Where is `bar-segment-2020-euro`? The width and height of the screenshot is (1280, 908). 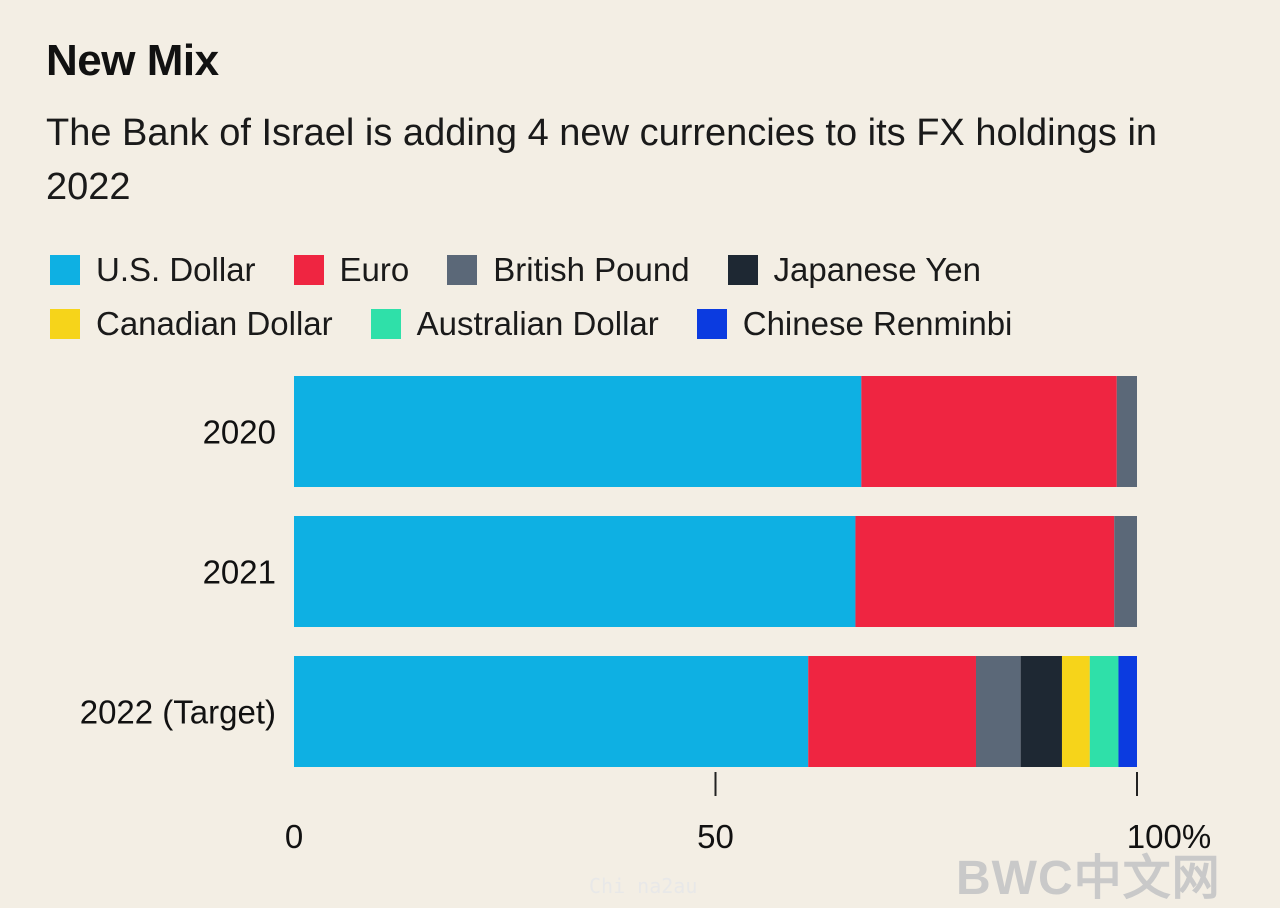 bar-segment-2020-euro is located at coordinates (989, 431).